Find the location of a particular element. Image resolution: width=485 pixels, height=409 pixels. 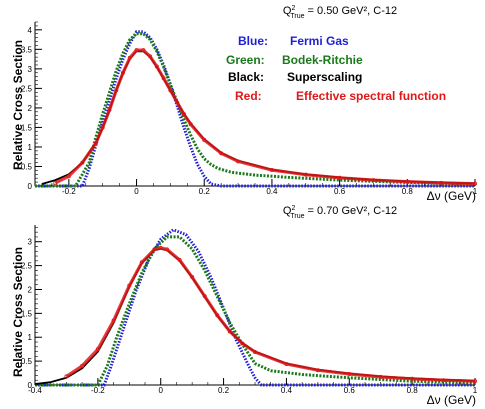

legend-key-red: Red: is located at coordinates (248, 96).